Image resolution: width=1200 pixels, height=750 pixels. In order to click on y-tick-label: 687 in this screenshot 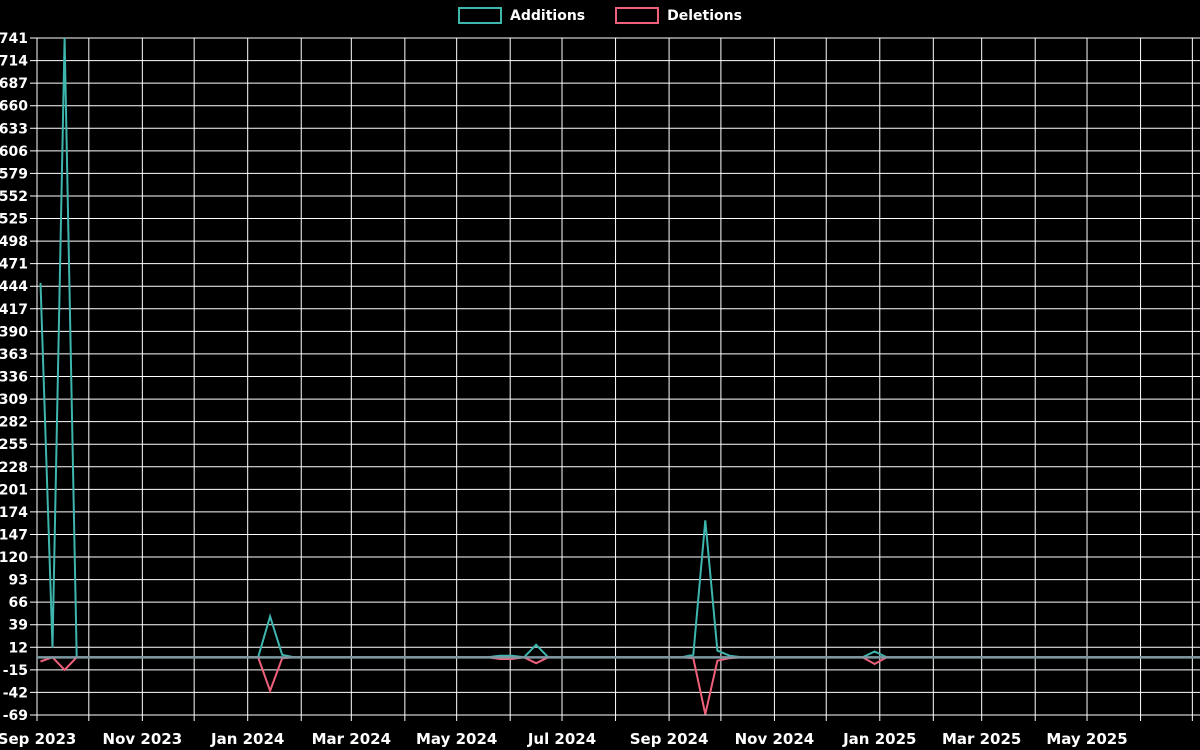, I will do `click(14, 84)`.